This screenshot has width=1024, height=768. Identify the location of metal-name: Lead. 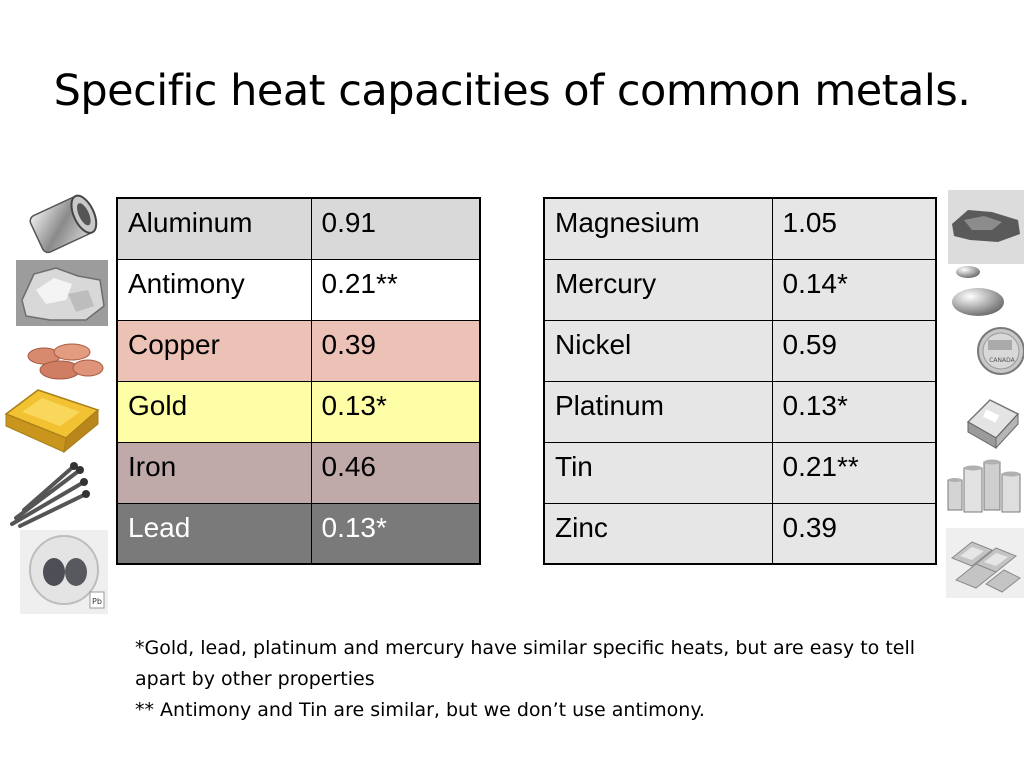
(214, 533).